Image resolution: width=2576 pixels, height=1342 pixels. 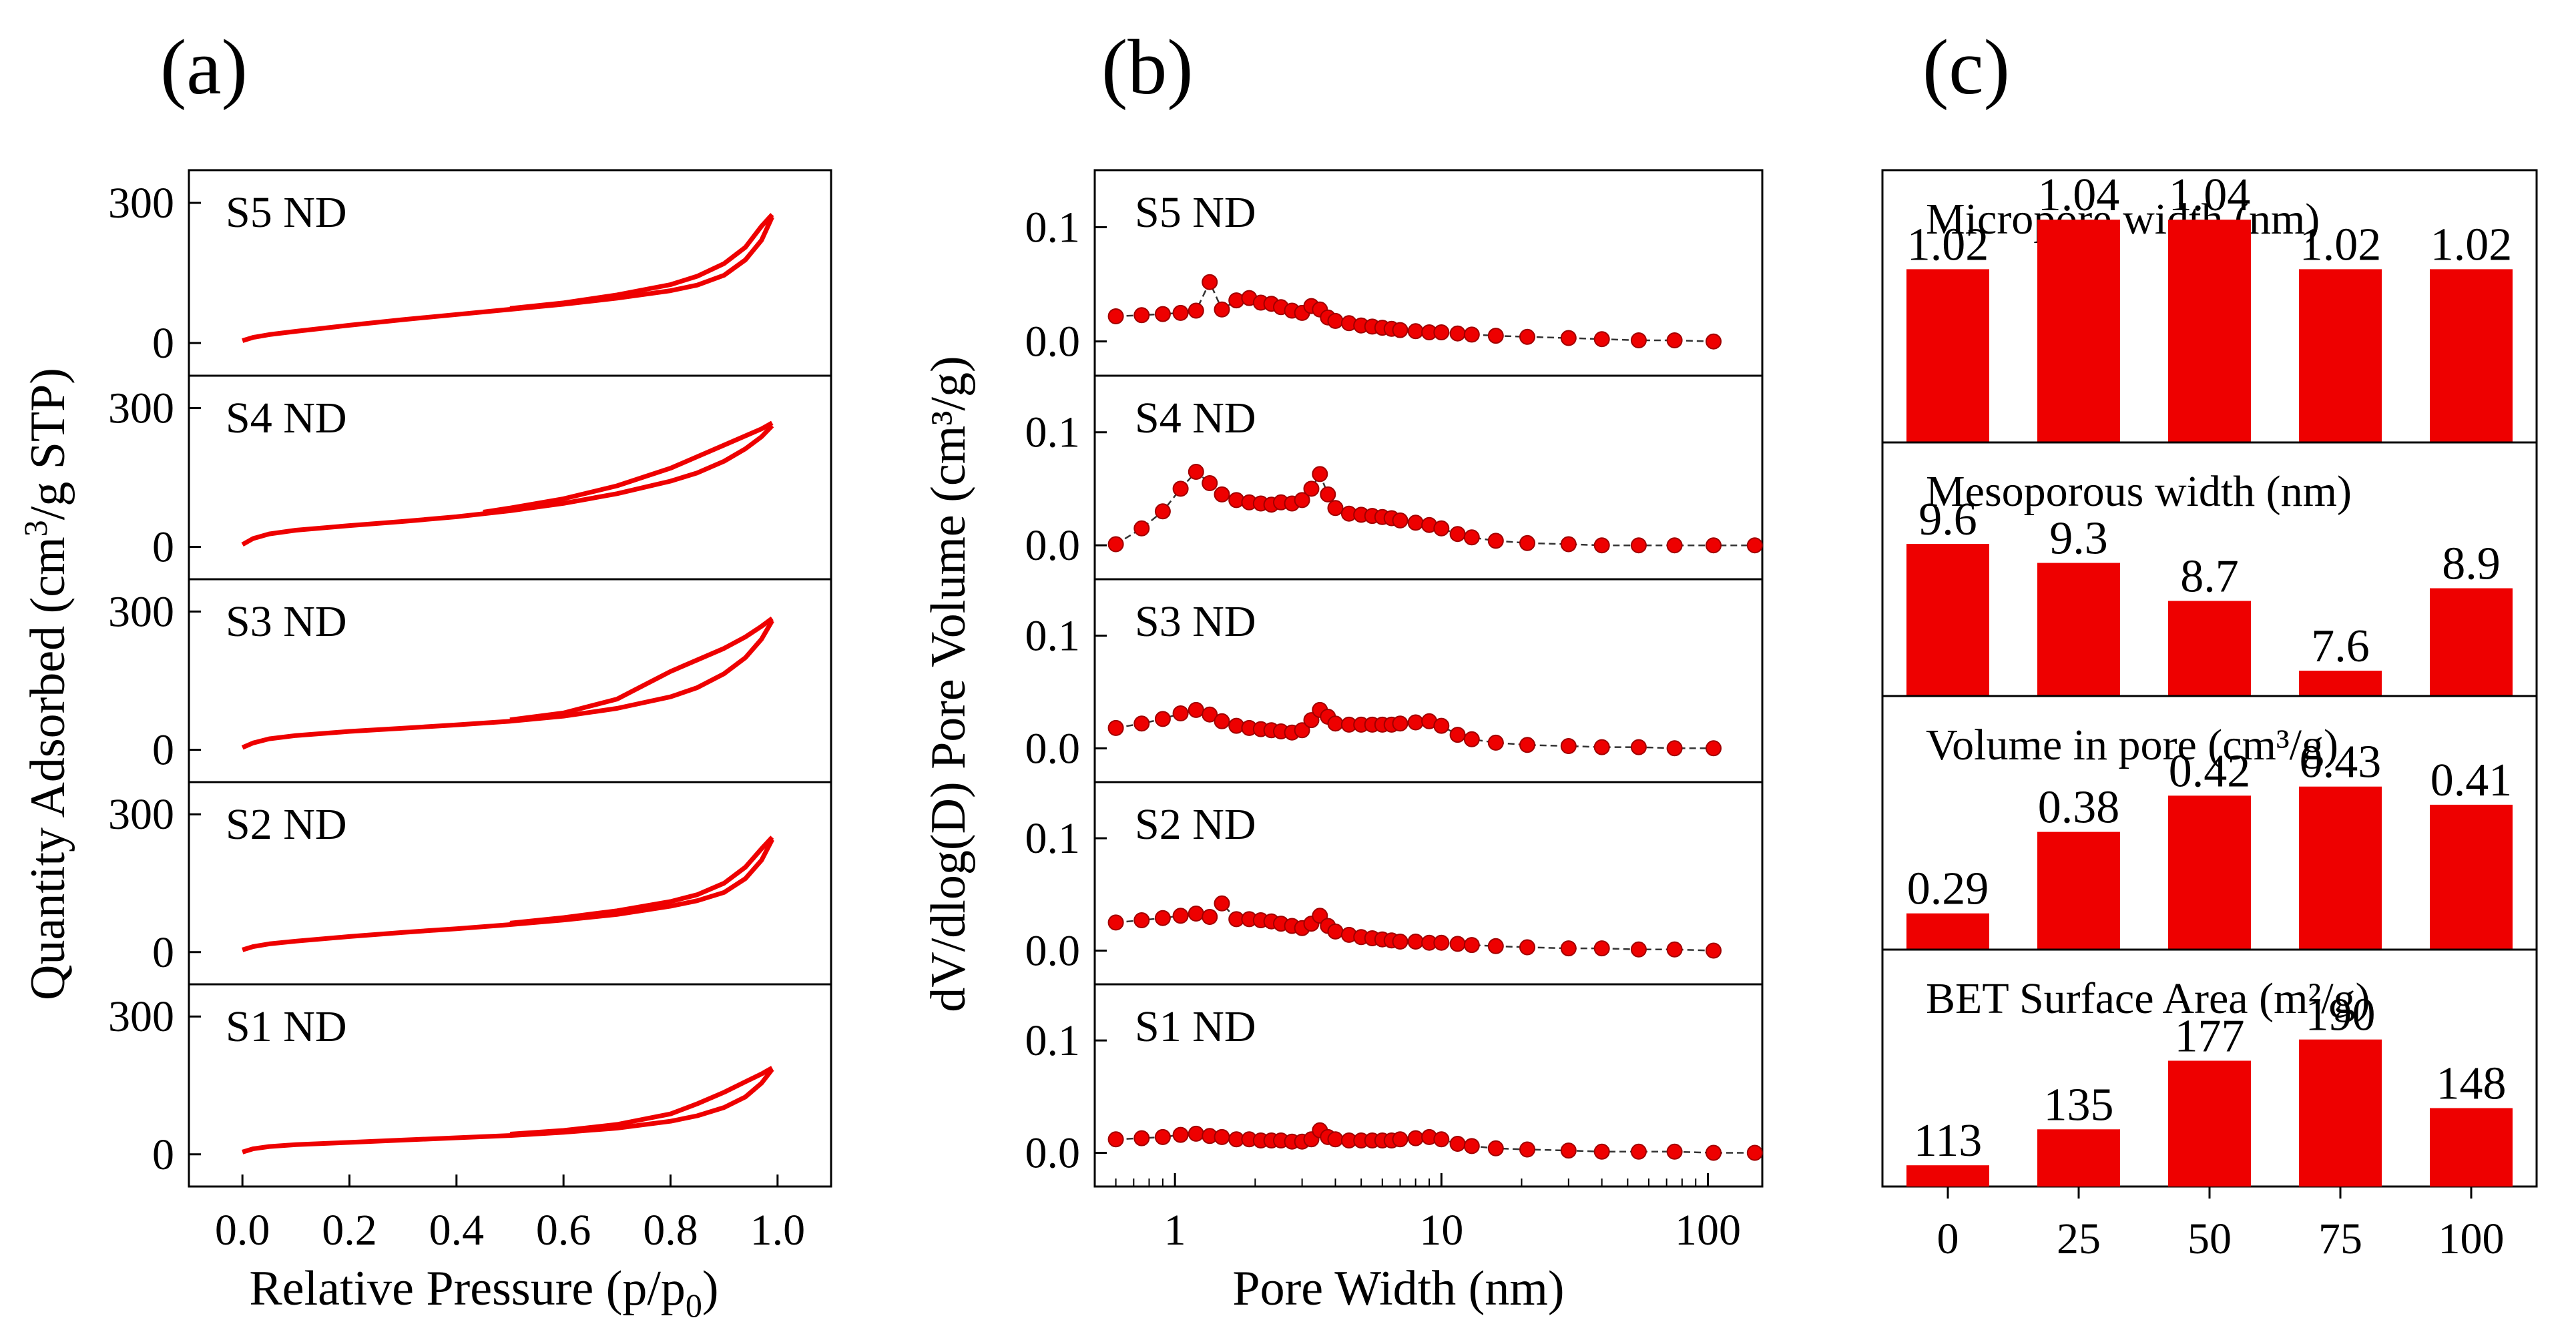 What do you see at coordinates (2471, 1083) in the screenshot?
I see `bar-value-label: 148` at bounding box center [2471, 1083].